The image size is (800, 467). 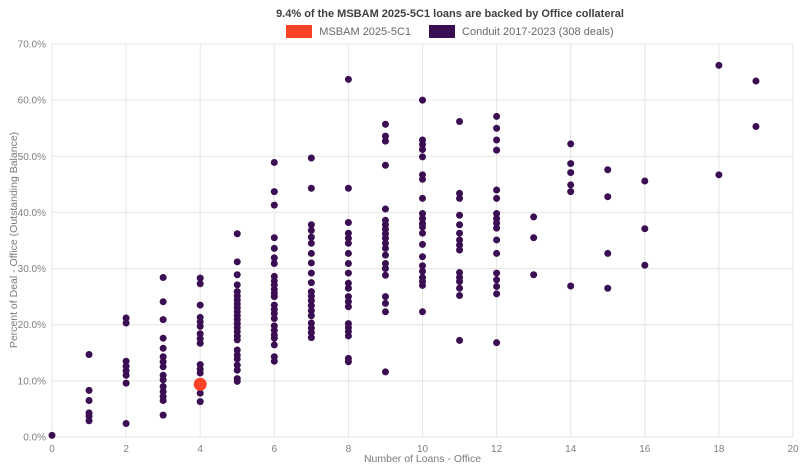 What do you see at coordinates (521, 31) in the screenshot?
I see `legend-item-conduit: Conduit 2017-2023 (308 deals)` at bounding box center [521, 31].